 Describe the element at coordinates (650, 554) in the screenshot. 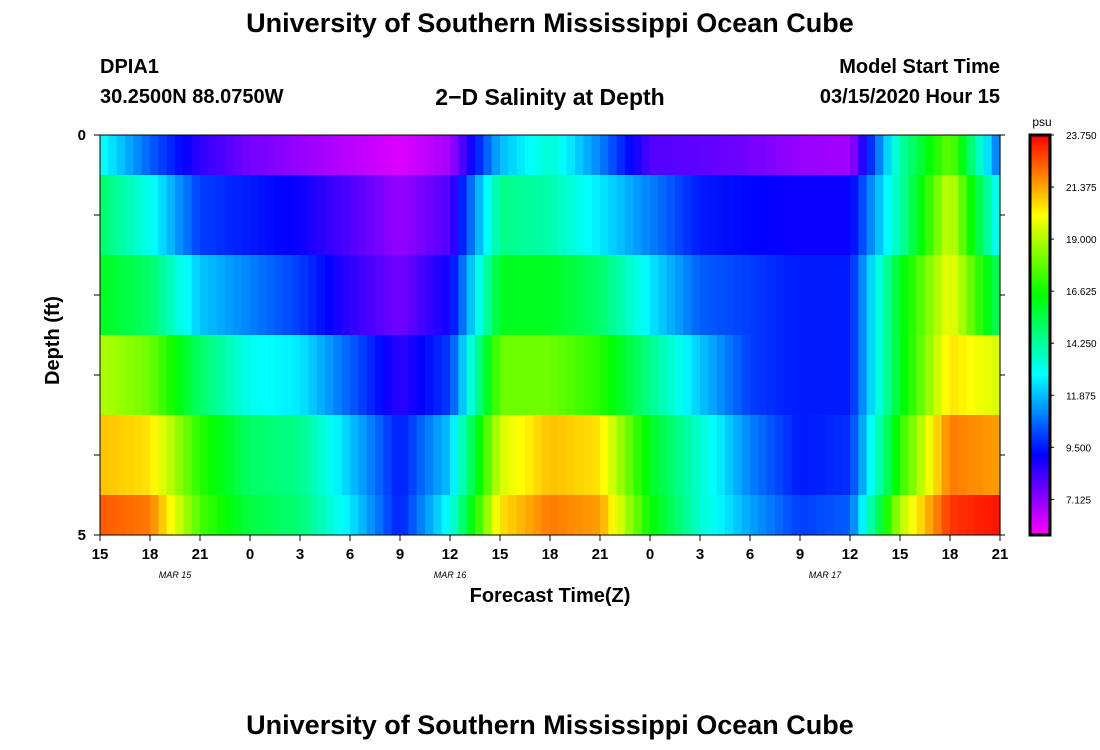

I see `x-tick-label: 0` at that location.